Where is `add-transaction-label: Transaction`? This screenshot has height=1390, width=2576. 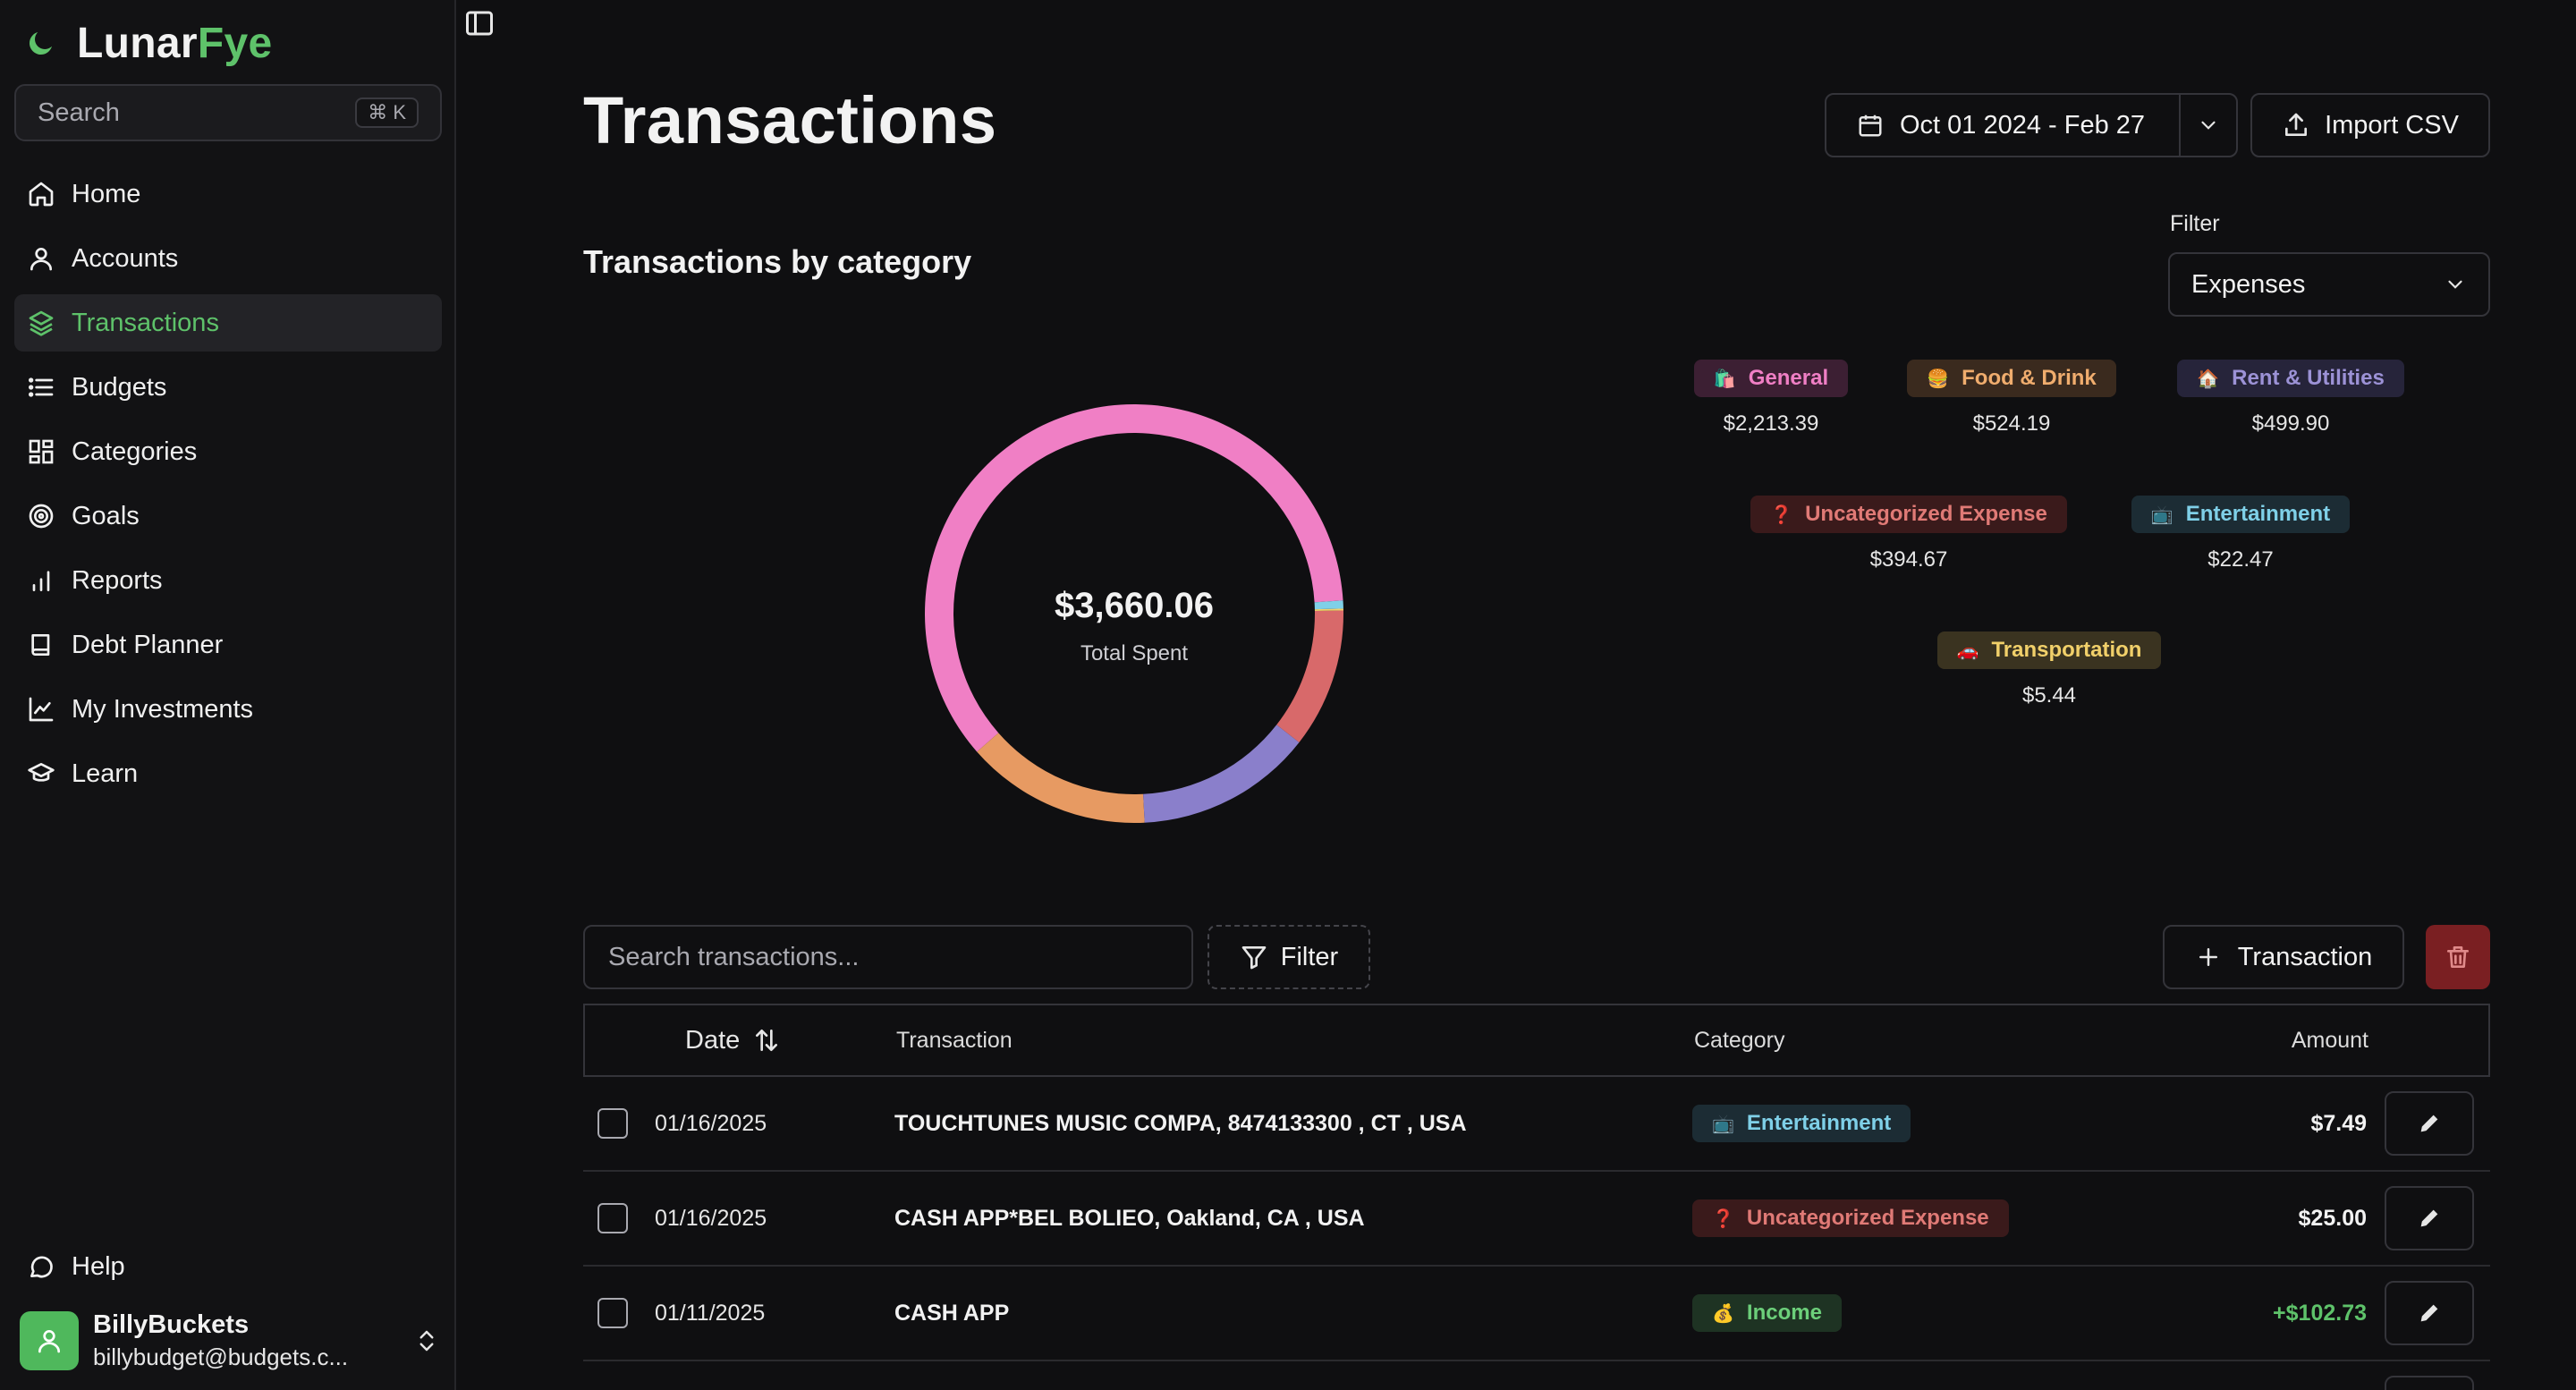 add-transaction-label: Transaction is located at coordinates (2305, 956).